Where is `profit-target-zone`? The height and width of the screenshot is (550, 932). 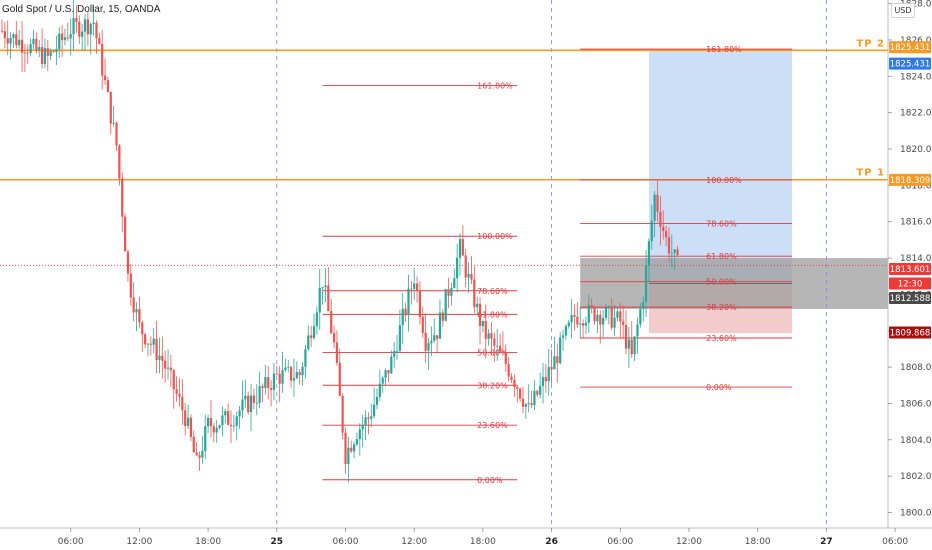
profit-target-zone is located at coordinates (720, 167).